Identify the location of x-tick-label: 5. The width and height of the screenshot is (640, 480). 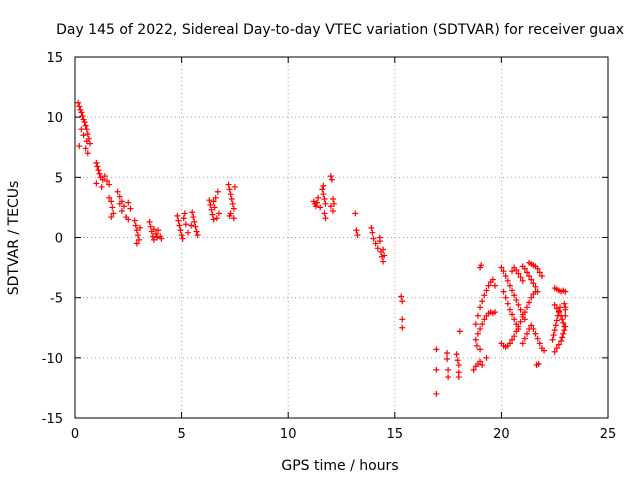
(181, 434).